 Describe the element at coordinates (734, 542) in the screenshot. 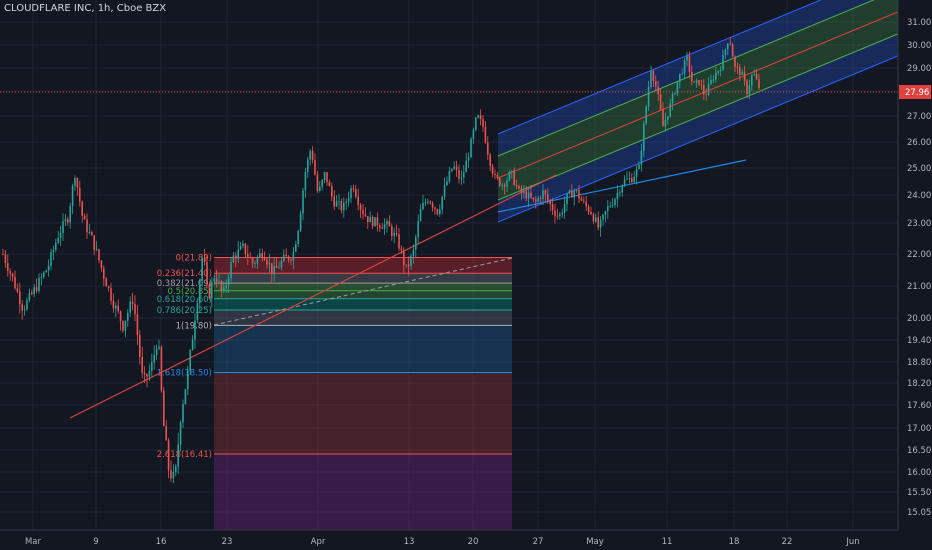

I see `time-tick-label: 18` at that location.